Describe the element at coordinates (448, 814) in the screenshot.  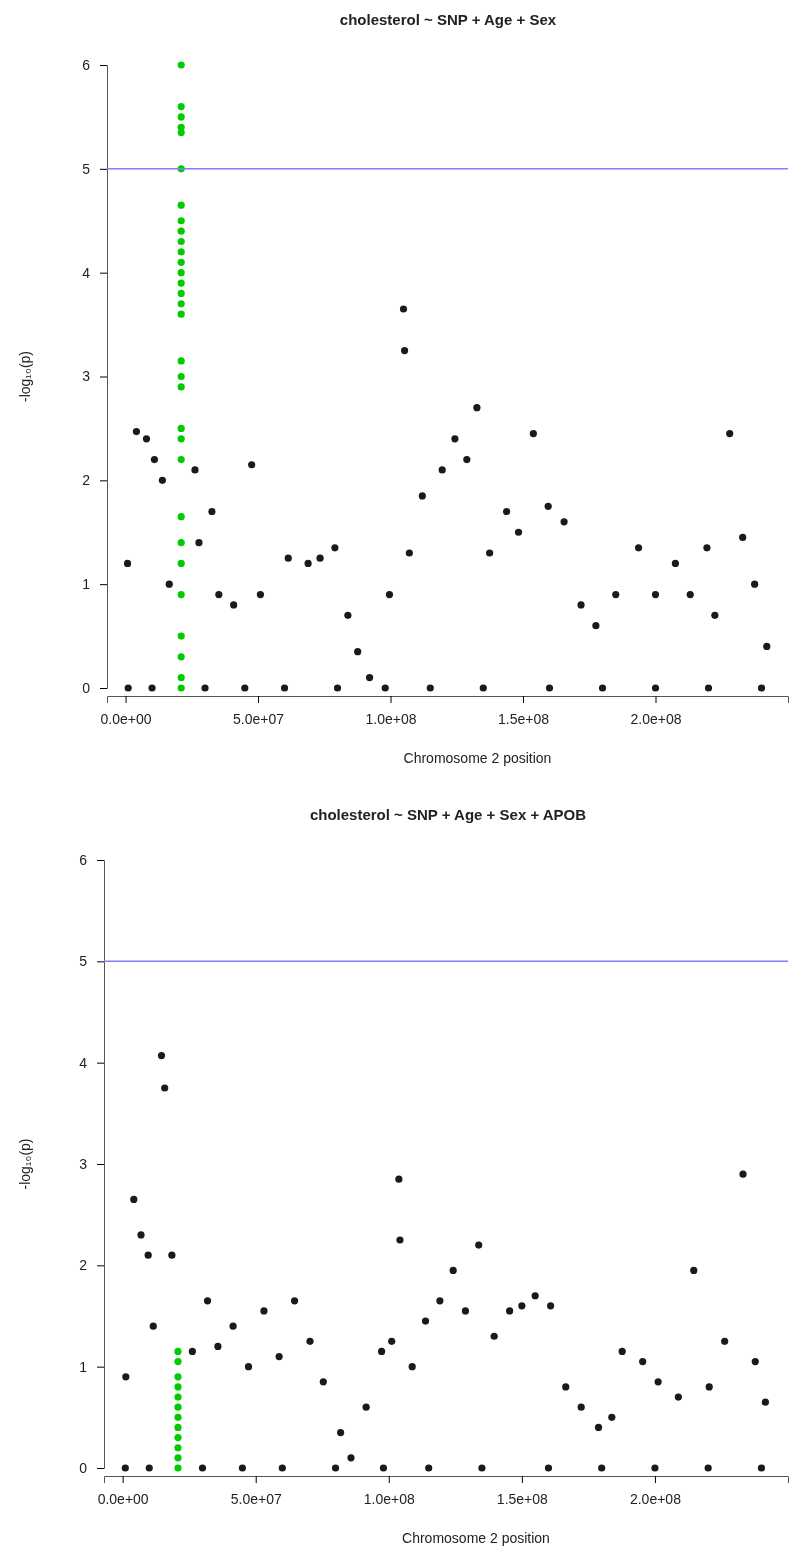
I see `chart-title: cholesterol ~ SNP + Age + Sex + APOB` at that location.